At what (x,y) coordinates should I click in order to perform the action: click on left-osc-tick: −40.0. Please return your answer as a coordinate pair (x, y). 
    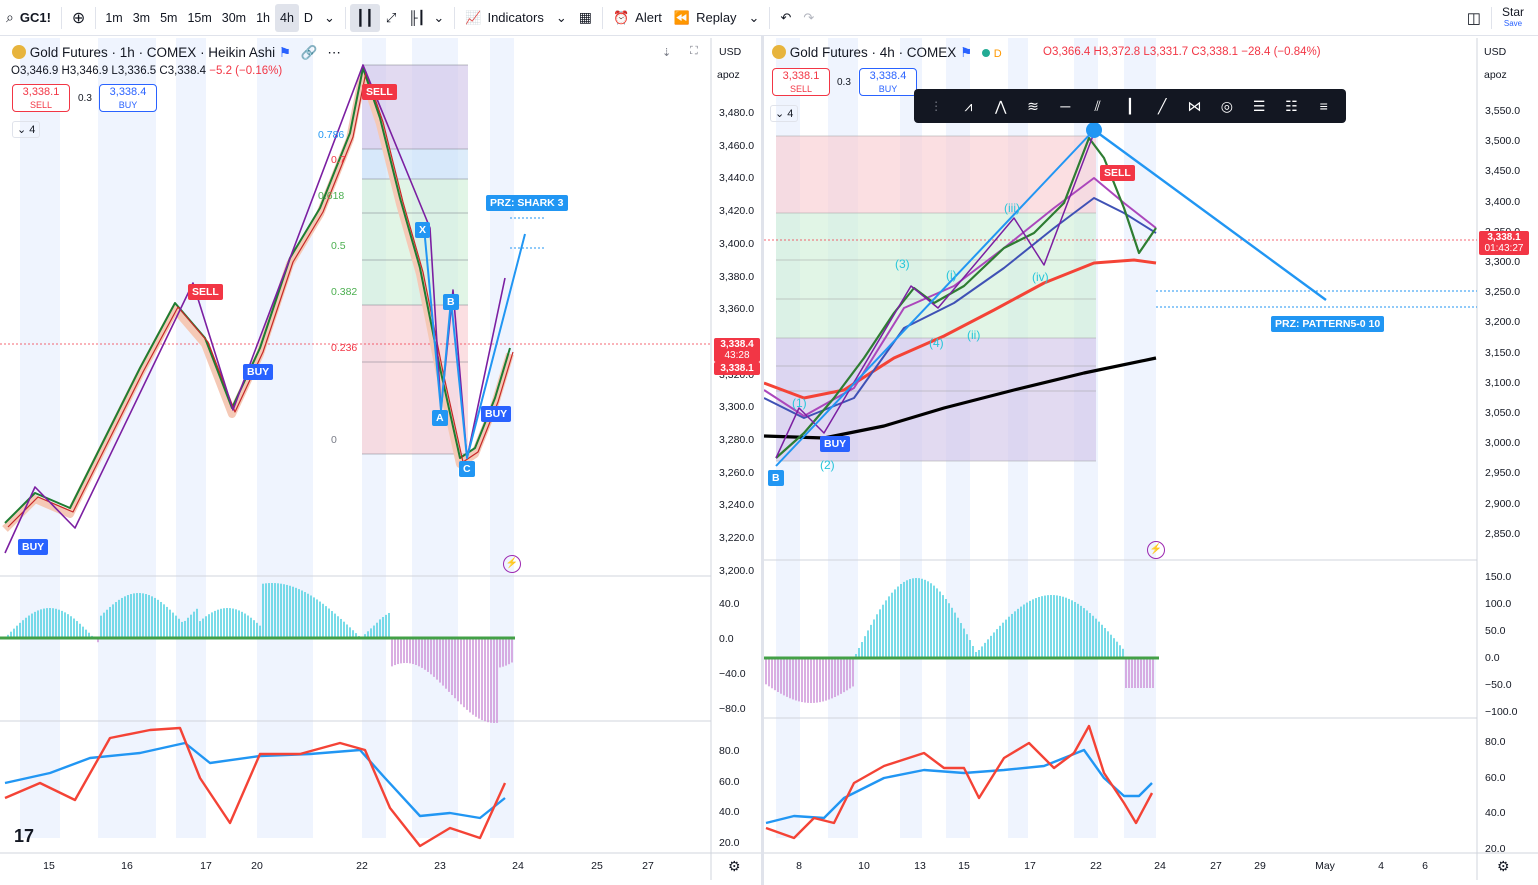
    Looking at the image, I should click on (732, 674).